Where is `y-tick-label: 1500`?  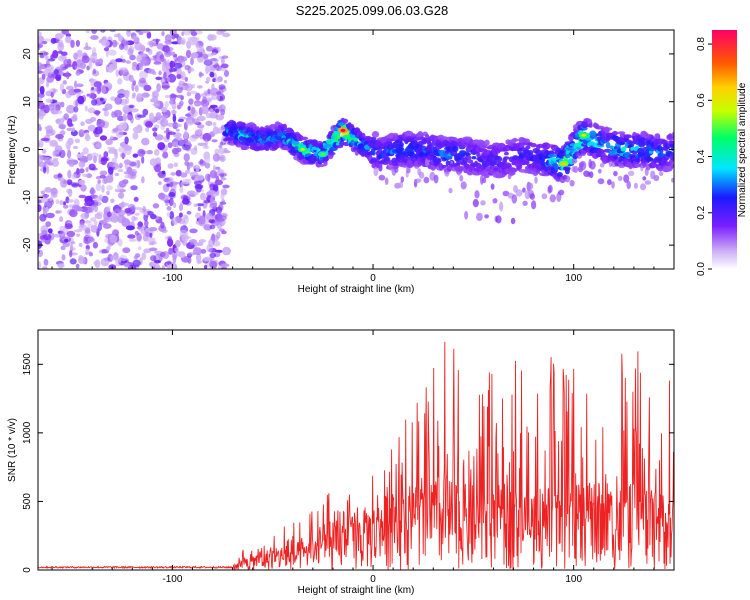
y-tick-label: 1500 is located at coordinates (27, 364).